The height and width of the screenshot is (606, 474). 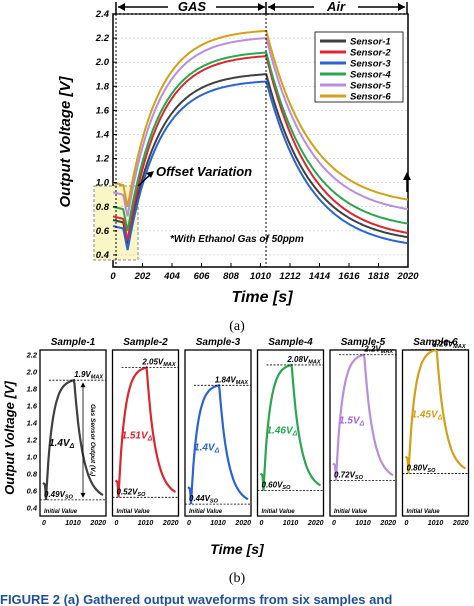 I want to click on delta-value-label: 1.51VΔ, so click(x=137, y=436).